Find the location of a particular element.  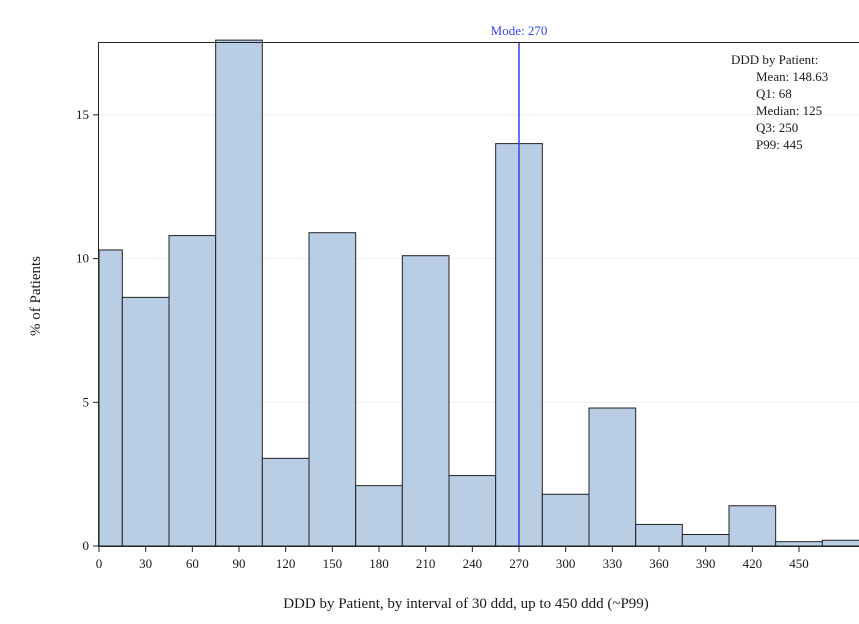

stats-line: Q1: 68 is located at coordinates (774, 93).